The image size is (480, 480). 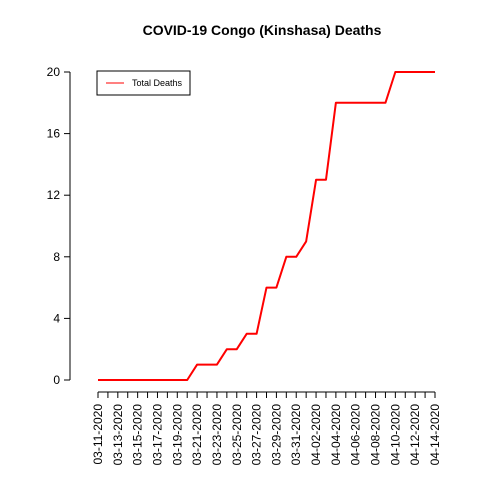 I want to click on y-tick-label: 16, so click(x=54, y=134).